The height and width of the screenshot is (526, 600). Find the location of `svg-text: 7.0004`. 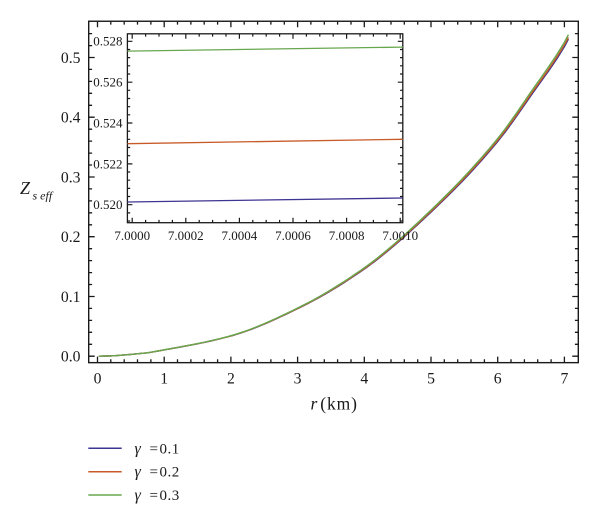

svg-text: 7.0004 is located at coordinates (240, 235).